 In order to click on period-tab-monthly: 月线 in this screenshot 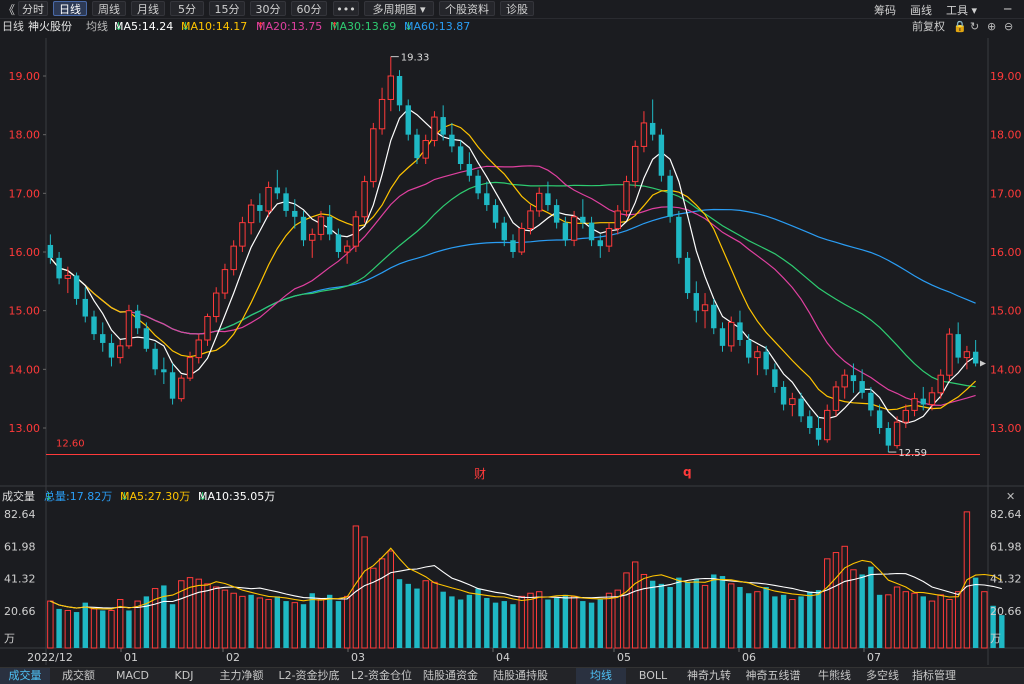, I will do `click(148, 8)`.